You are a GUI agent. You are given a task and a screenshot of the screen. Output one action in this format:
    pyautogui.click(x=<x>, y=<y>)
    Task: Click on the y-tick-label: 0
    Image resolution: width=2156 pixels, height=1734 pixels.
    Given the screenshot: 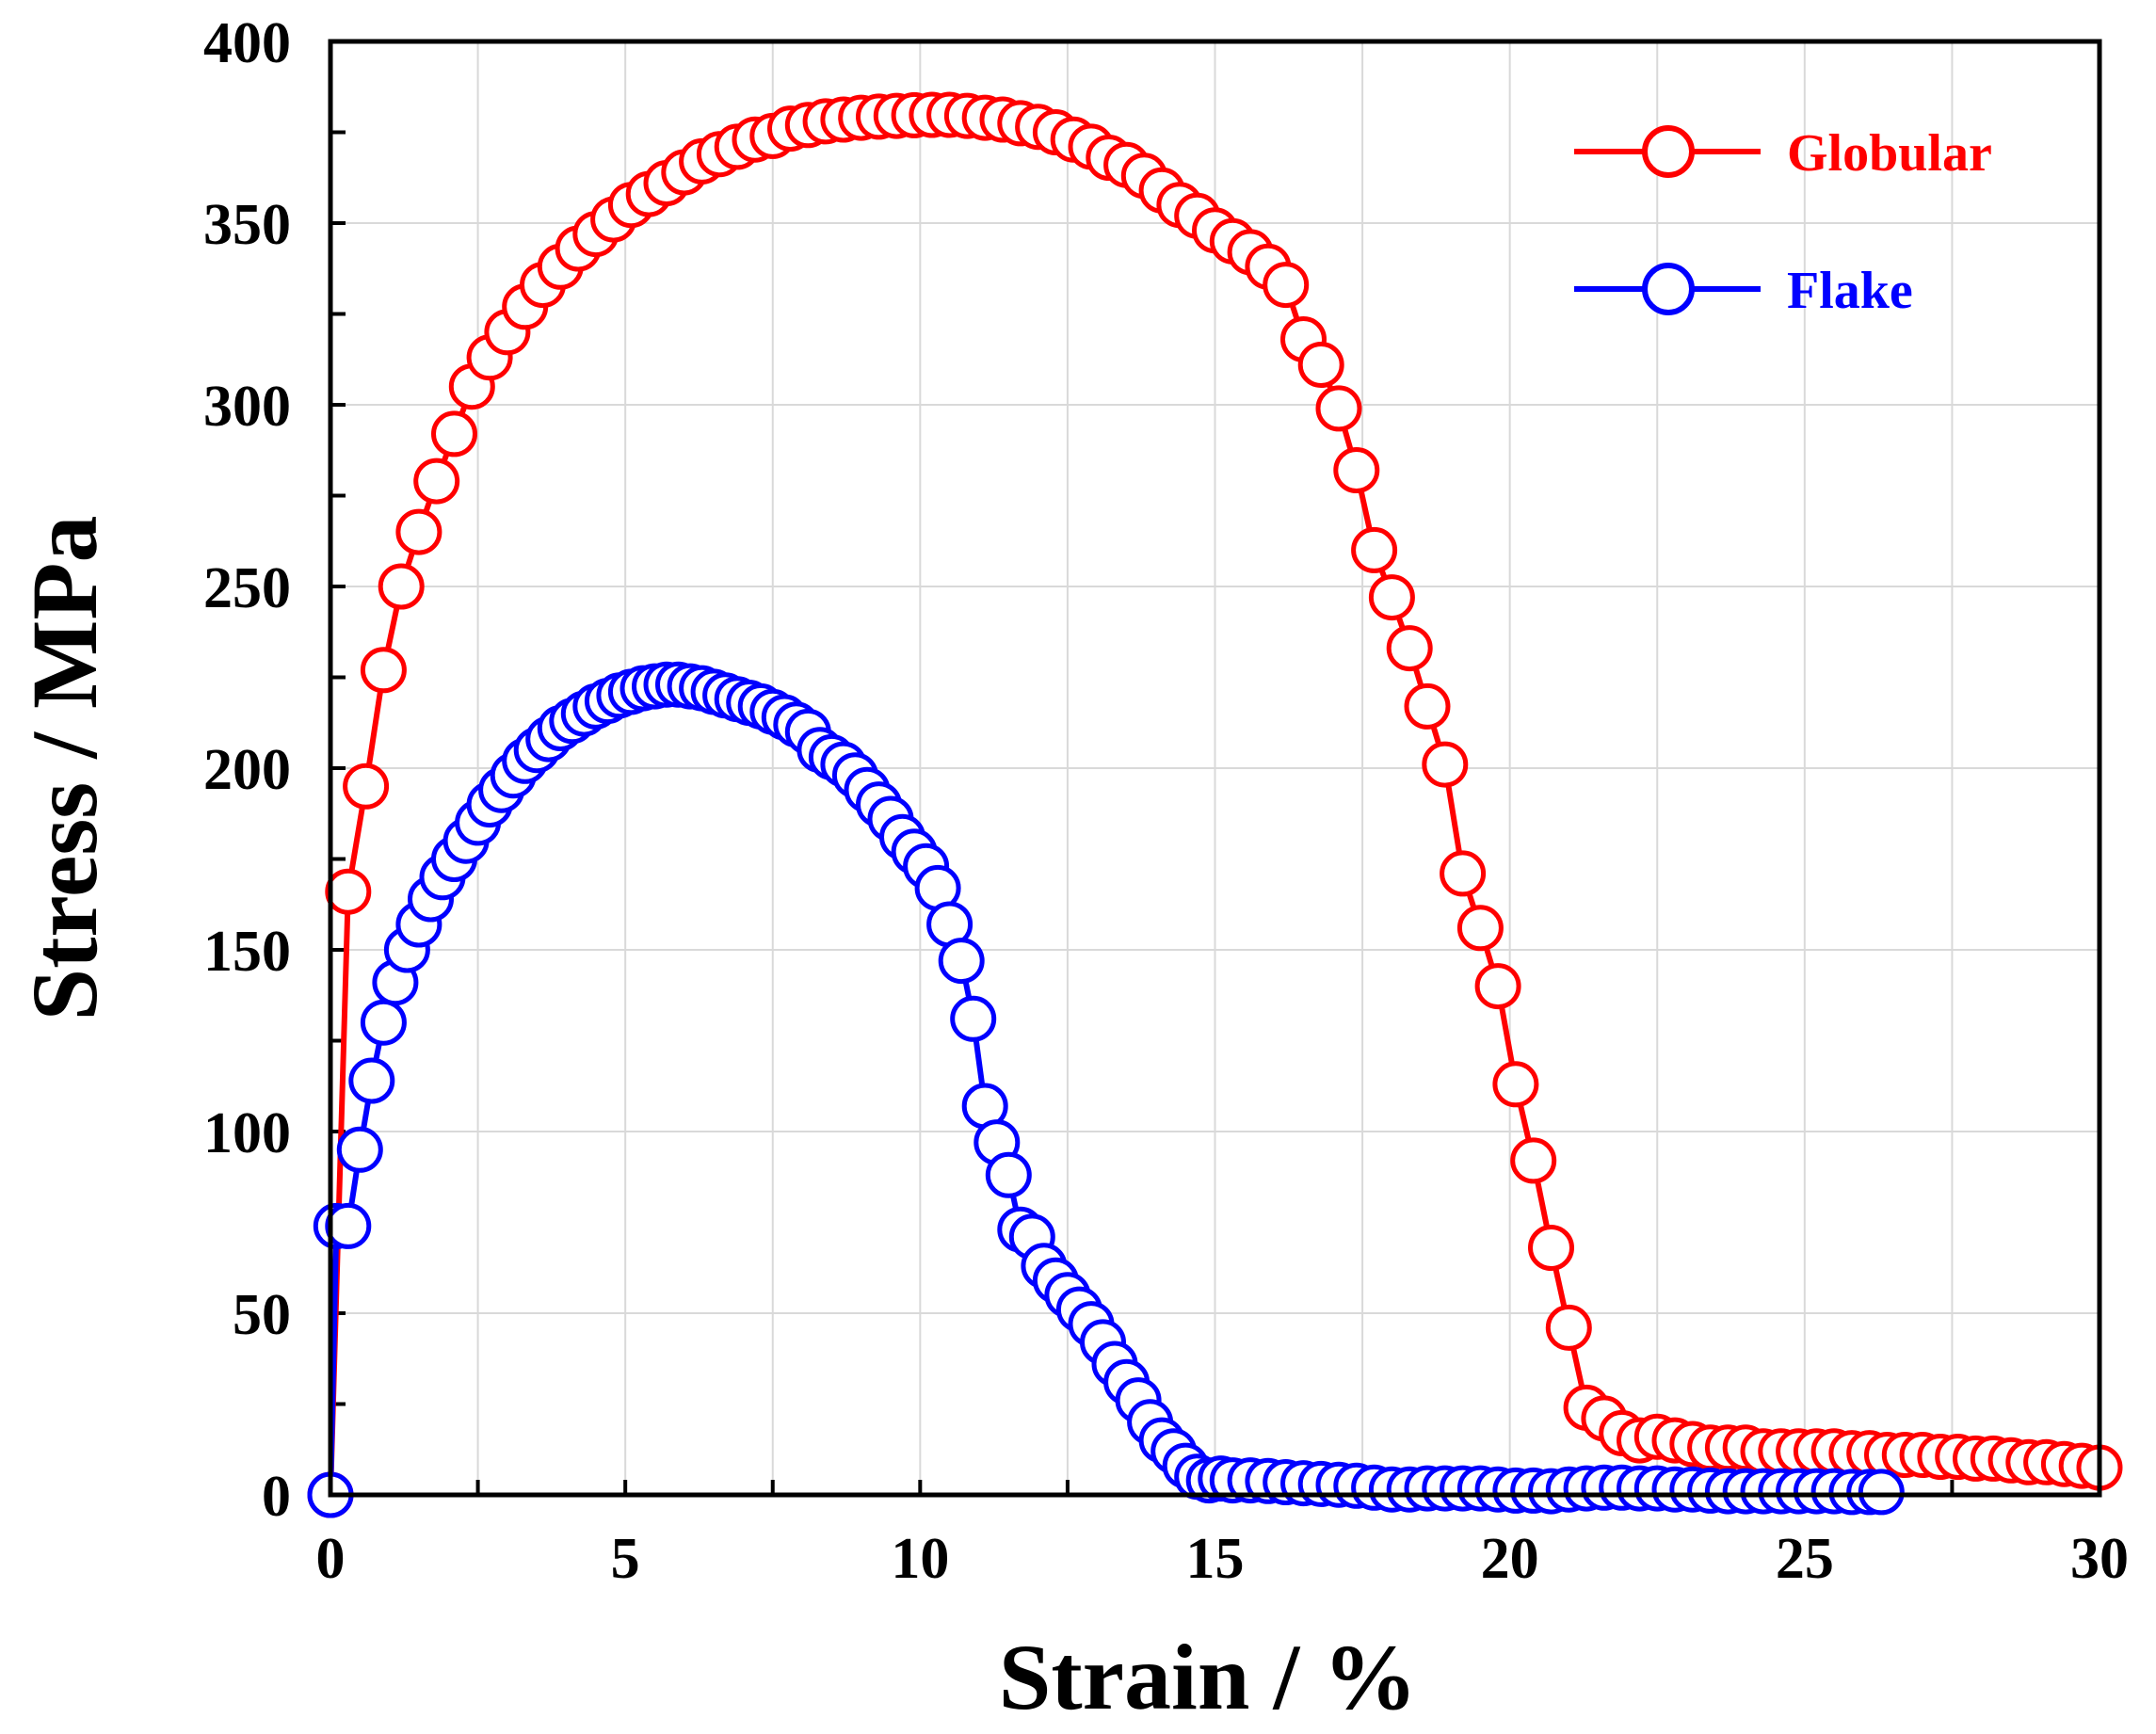 What is the action you would take?
    pyautogui.click(x=276, y=1497)
    